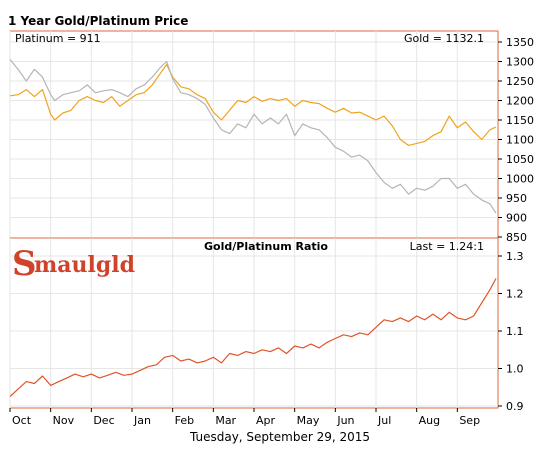 Image resolution: width=544 pixels, height=454 pixels. I want to click on smaulgld-logo: S maulgld, so click(73, 264).